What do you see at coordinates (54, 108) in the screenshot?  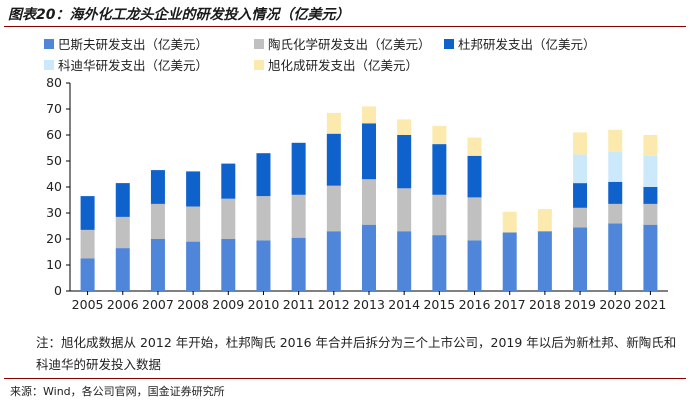 I see `y-tick-label: 70` at bounding box center [54, 108].